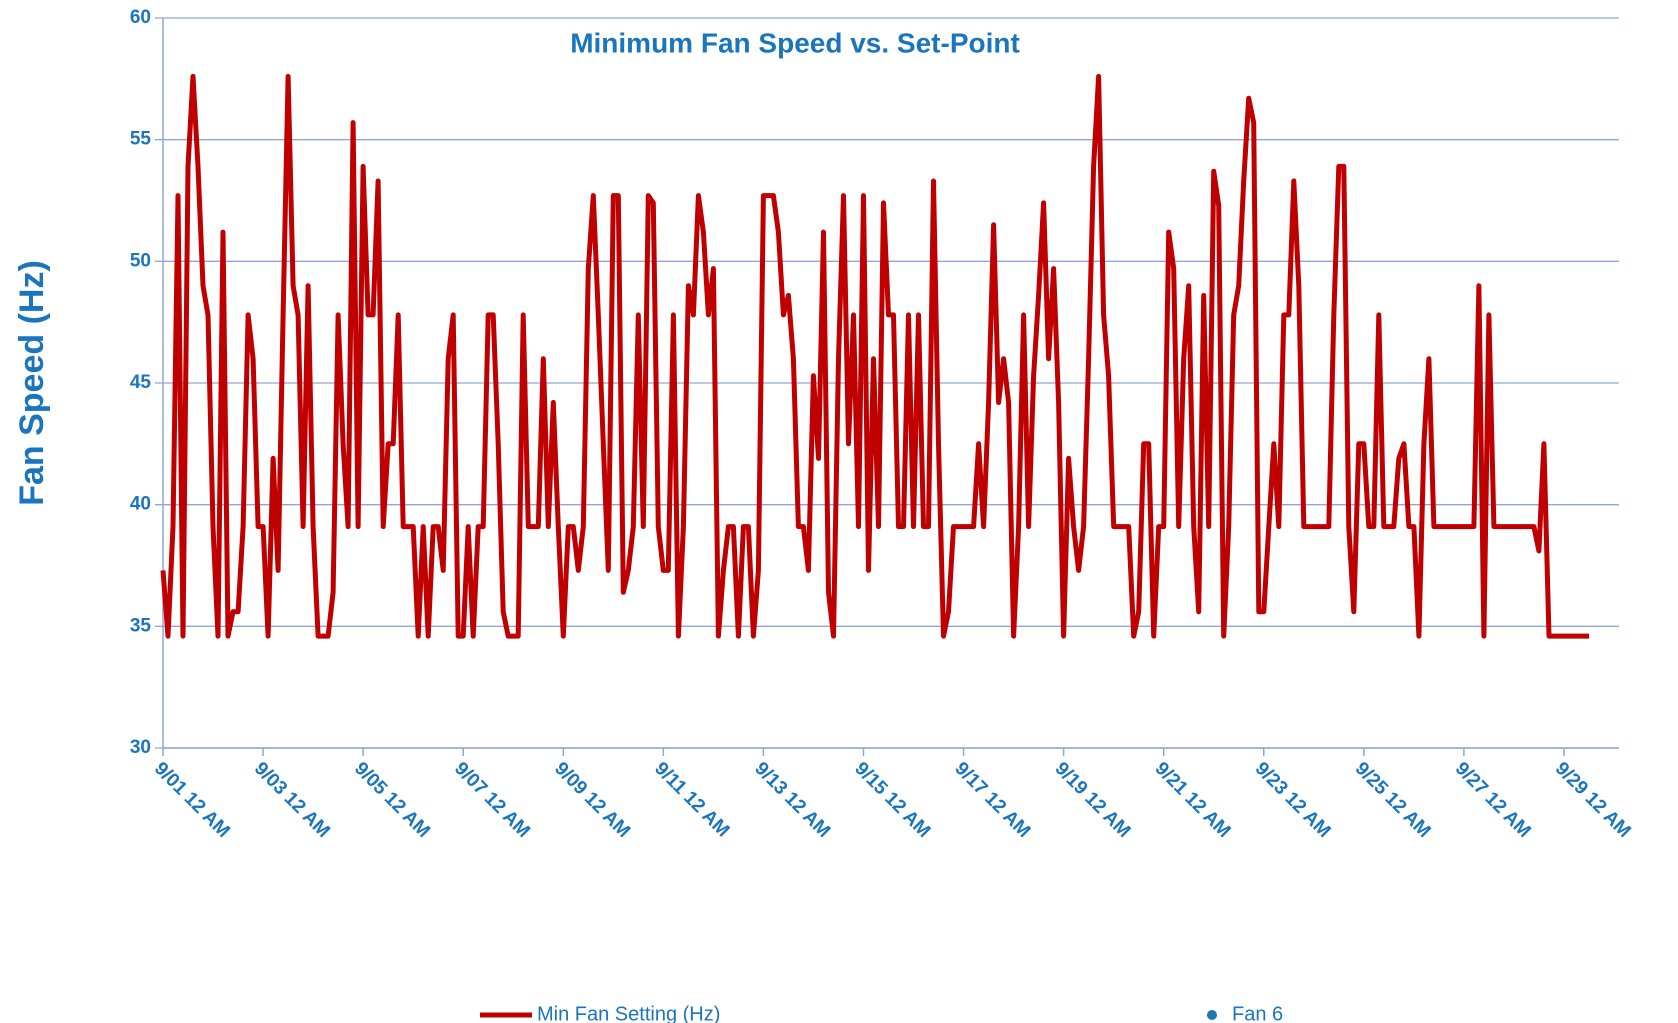  Describe the element at coordinates (691, 799) in the screenshot. I see `x-tick-label: 9/11 12 AM` at that location.